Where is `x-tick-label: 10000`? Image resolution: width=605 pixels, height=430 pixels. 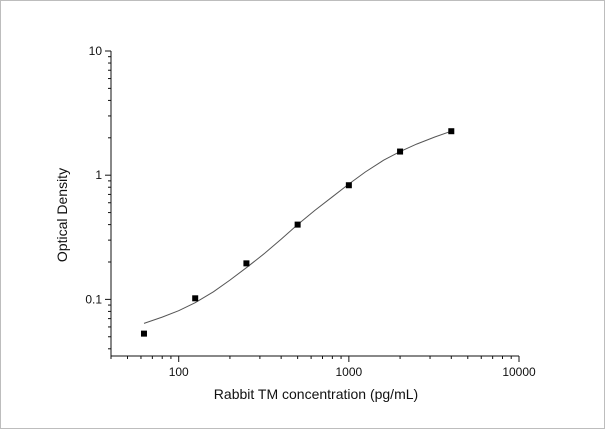 x-tick-label: 10000 is located at coordinates (519, 372).